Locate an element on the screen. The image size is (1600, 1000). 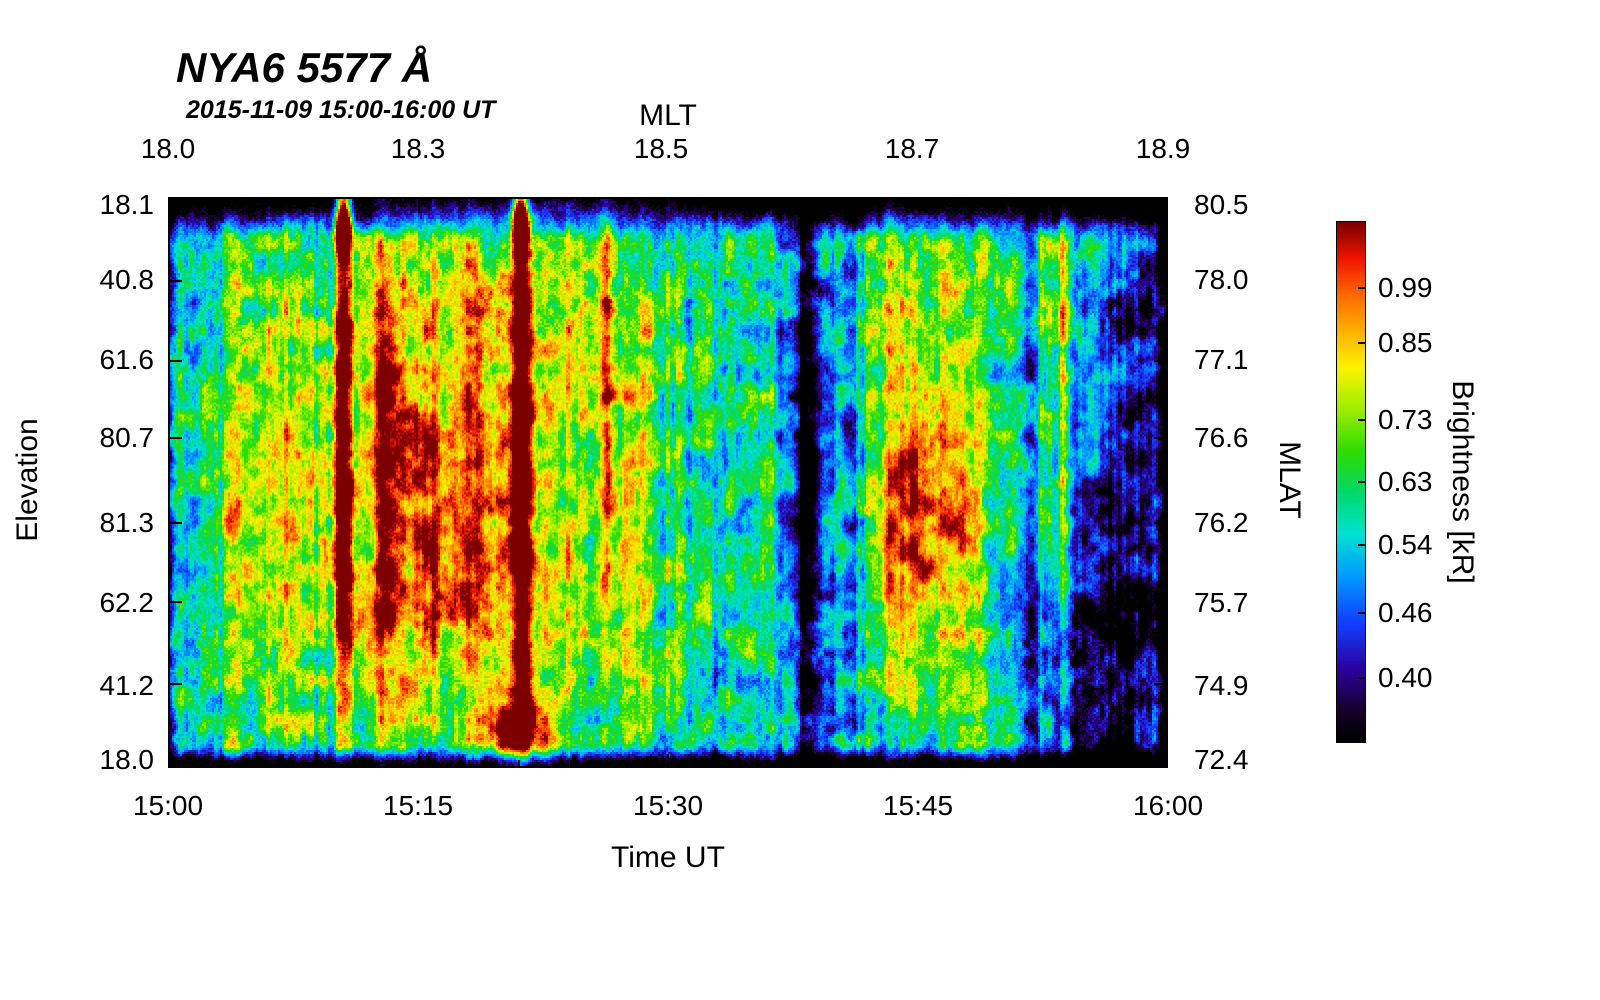
colorbar-frame is located at coordinates (1351, 482).